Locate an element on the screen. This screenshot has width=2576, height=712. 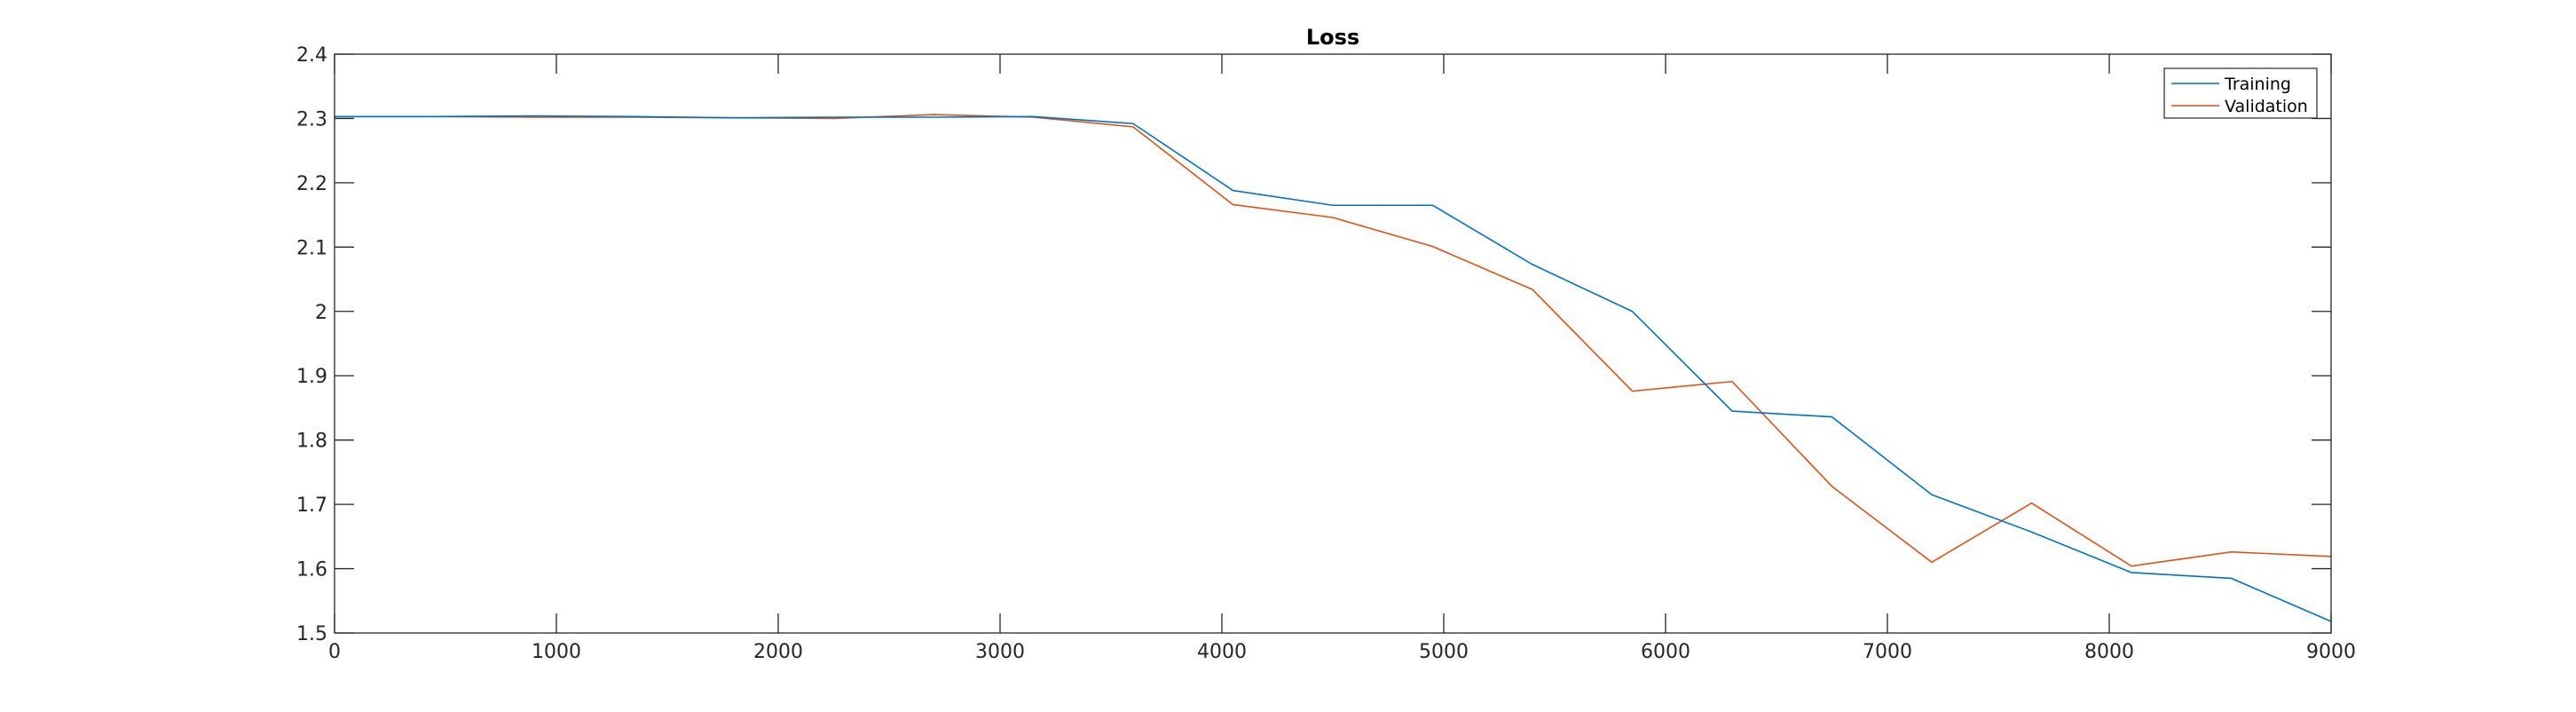
x-tick-label: 7000 is located at coordinates (1887, 652).